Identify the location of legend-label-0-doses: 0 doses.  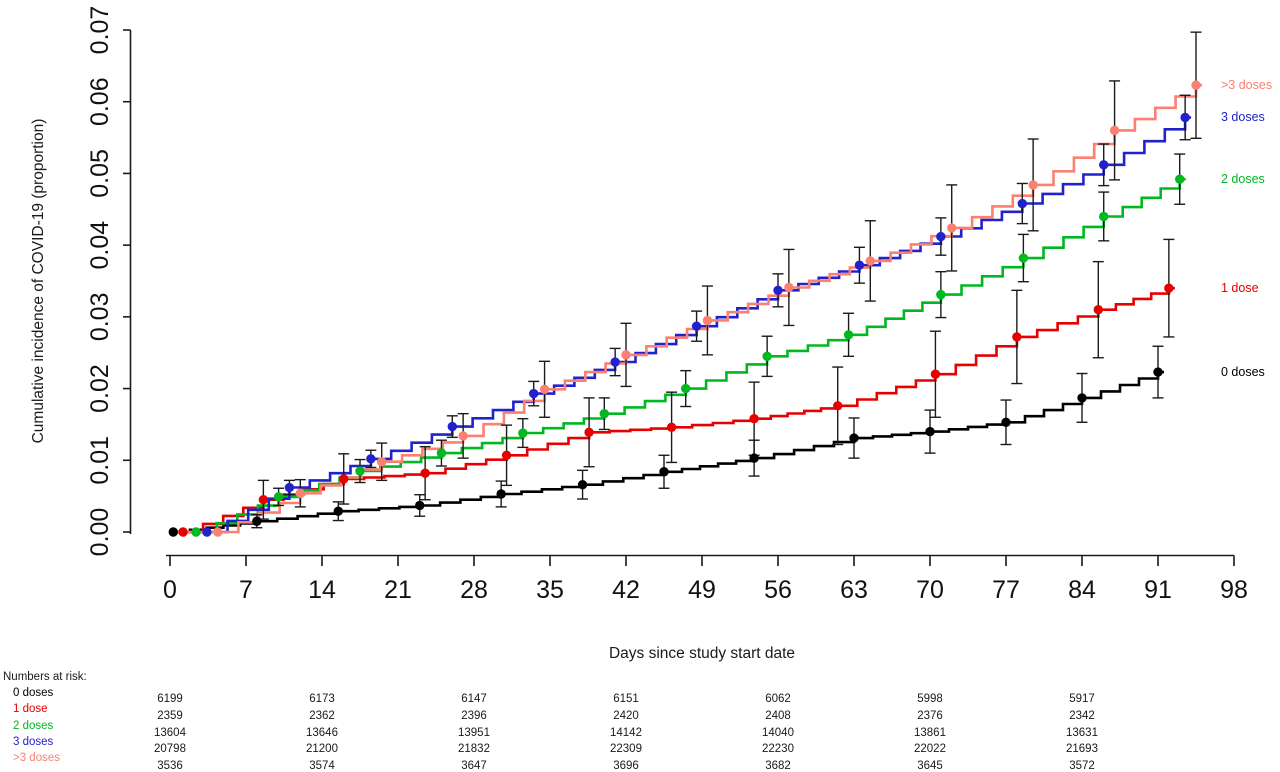
(1243, 372).